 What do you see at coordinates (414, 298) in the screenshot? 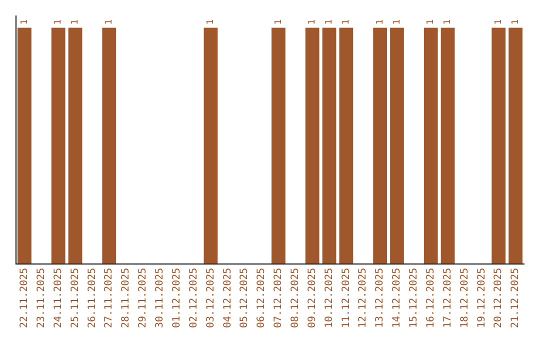
I see `x-tick-label: 15.12.2025` at bounding box center [414, 298].